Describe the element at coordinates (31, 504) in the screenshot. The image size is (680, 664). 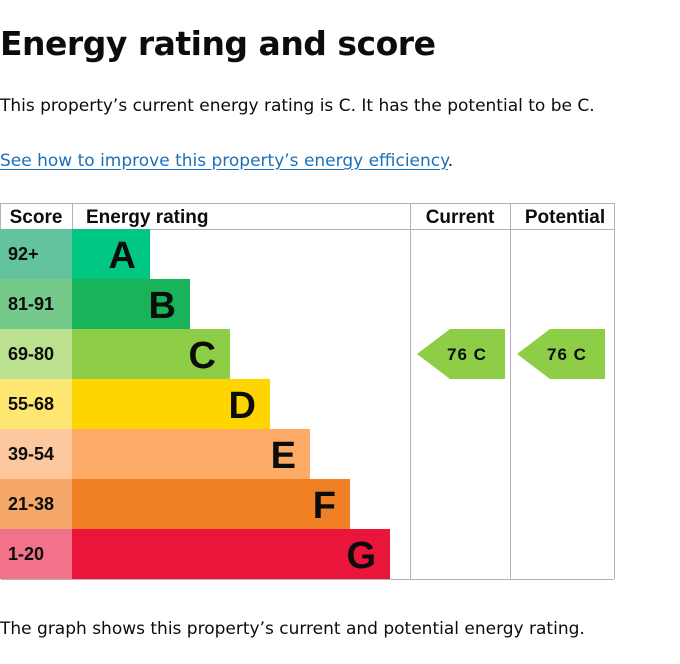
I see `score-label-f: 21-38` at that location.